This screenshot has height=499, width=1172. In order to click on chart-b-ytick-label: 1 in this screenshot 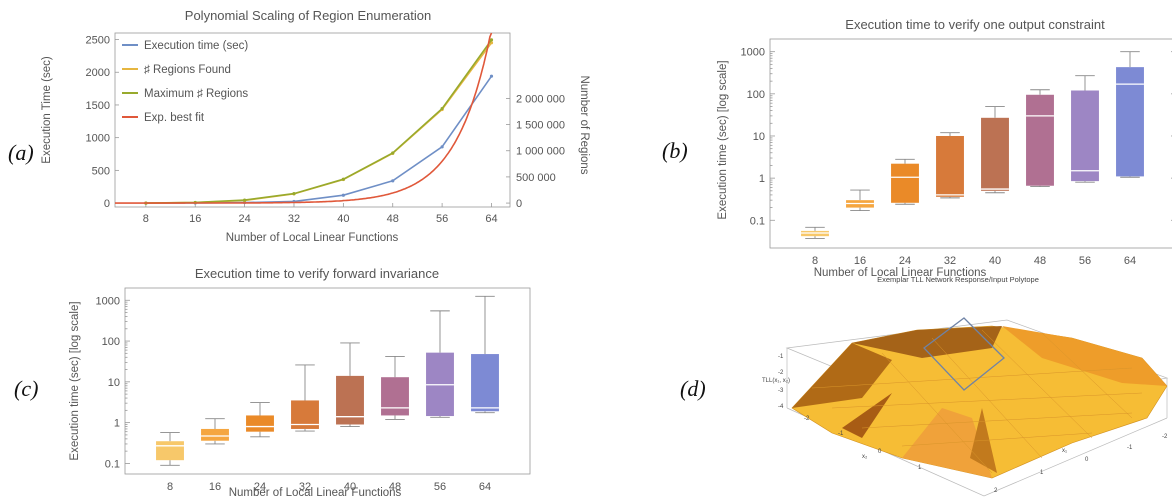, I will do `click(762, 179)`.